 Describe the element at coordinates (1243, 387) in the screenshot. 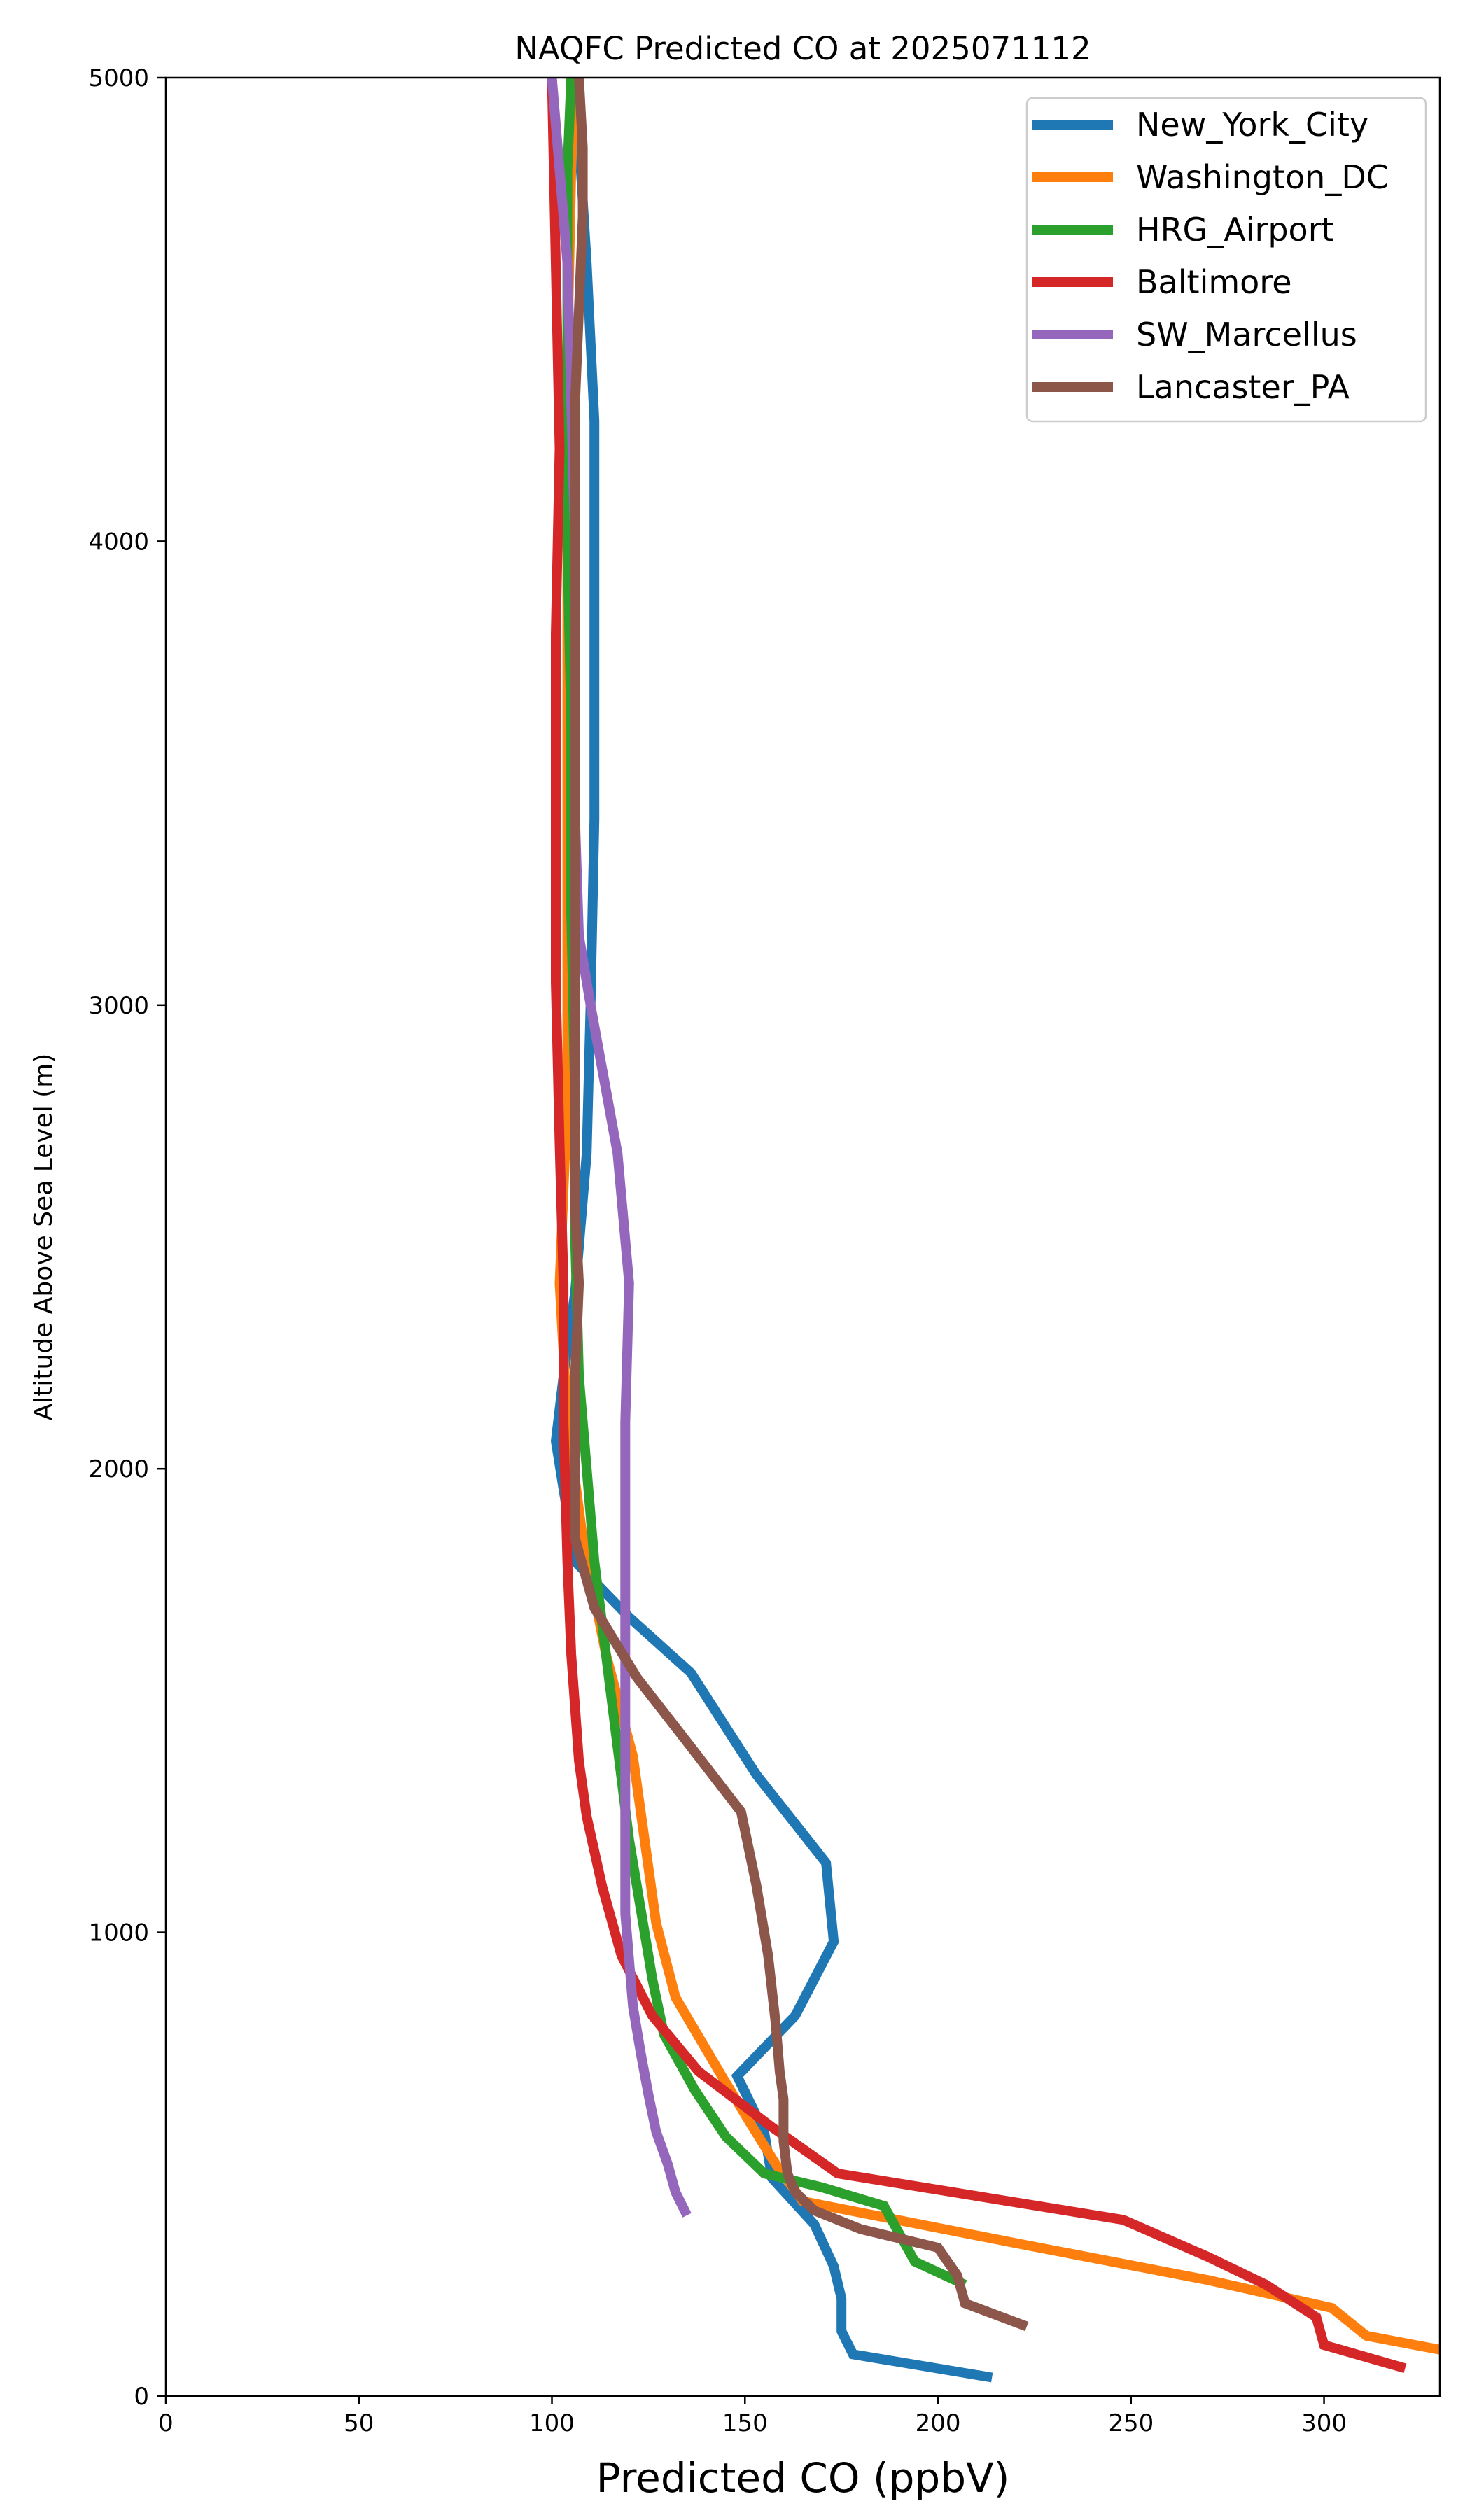

I see `legend-label: Lancaster_PA` at that location.